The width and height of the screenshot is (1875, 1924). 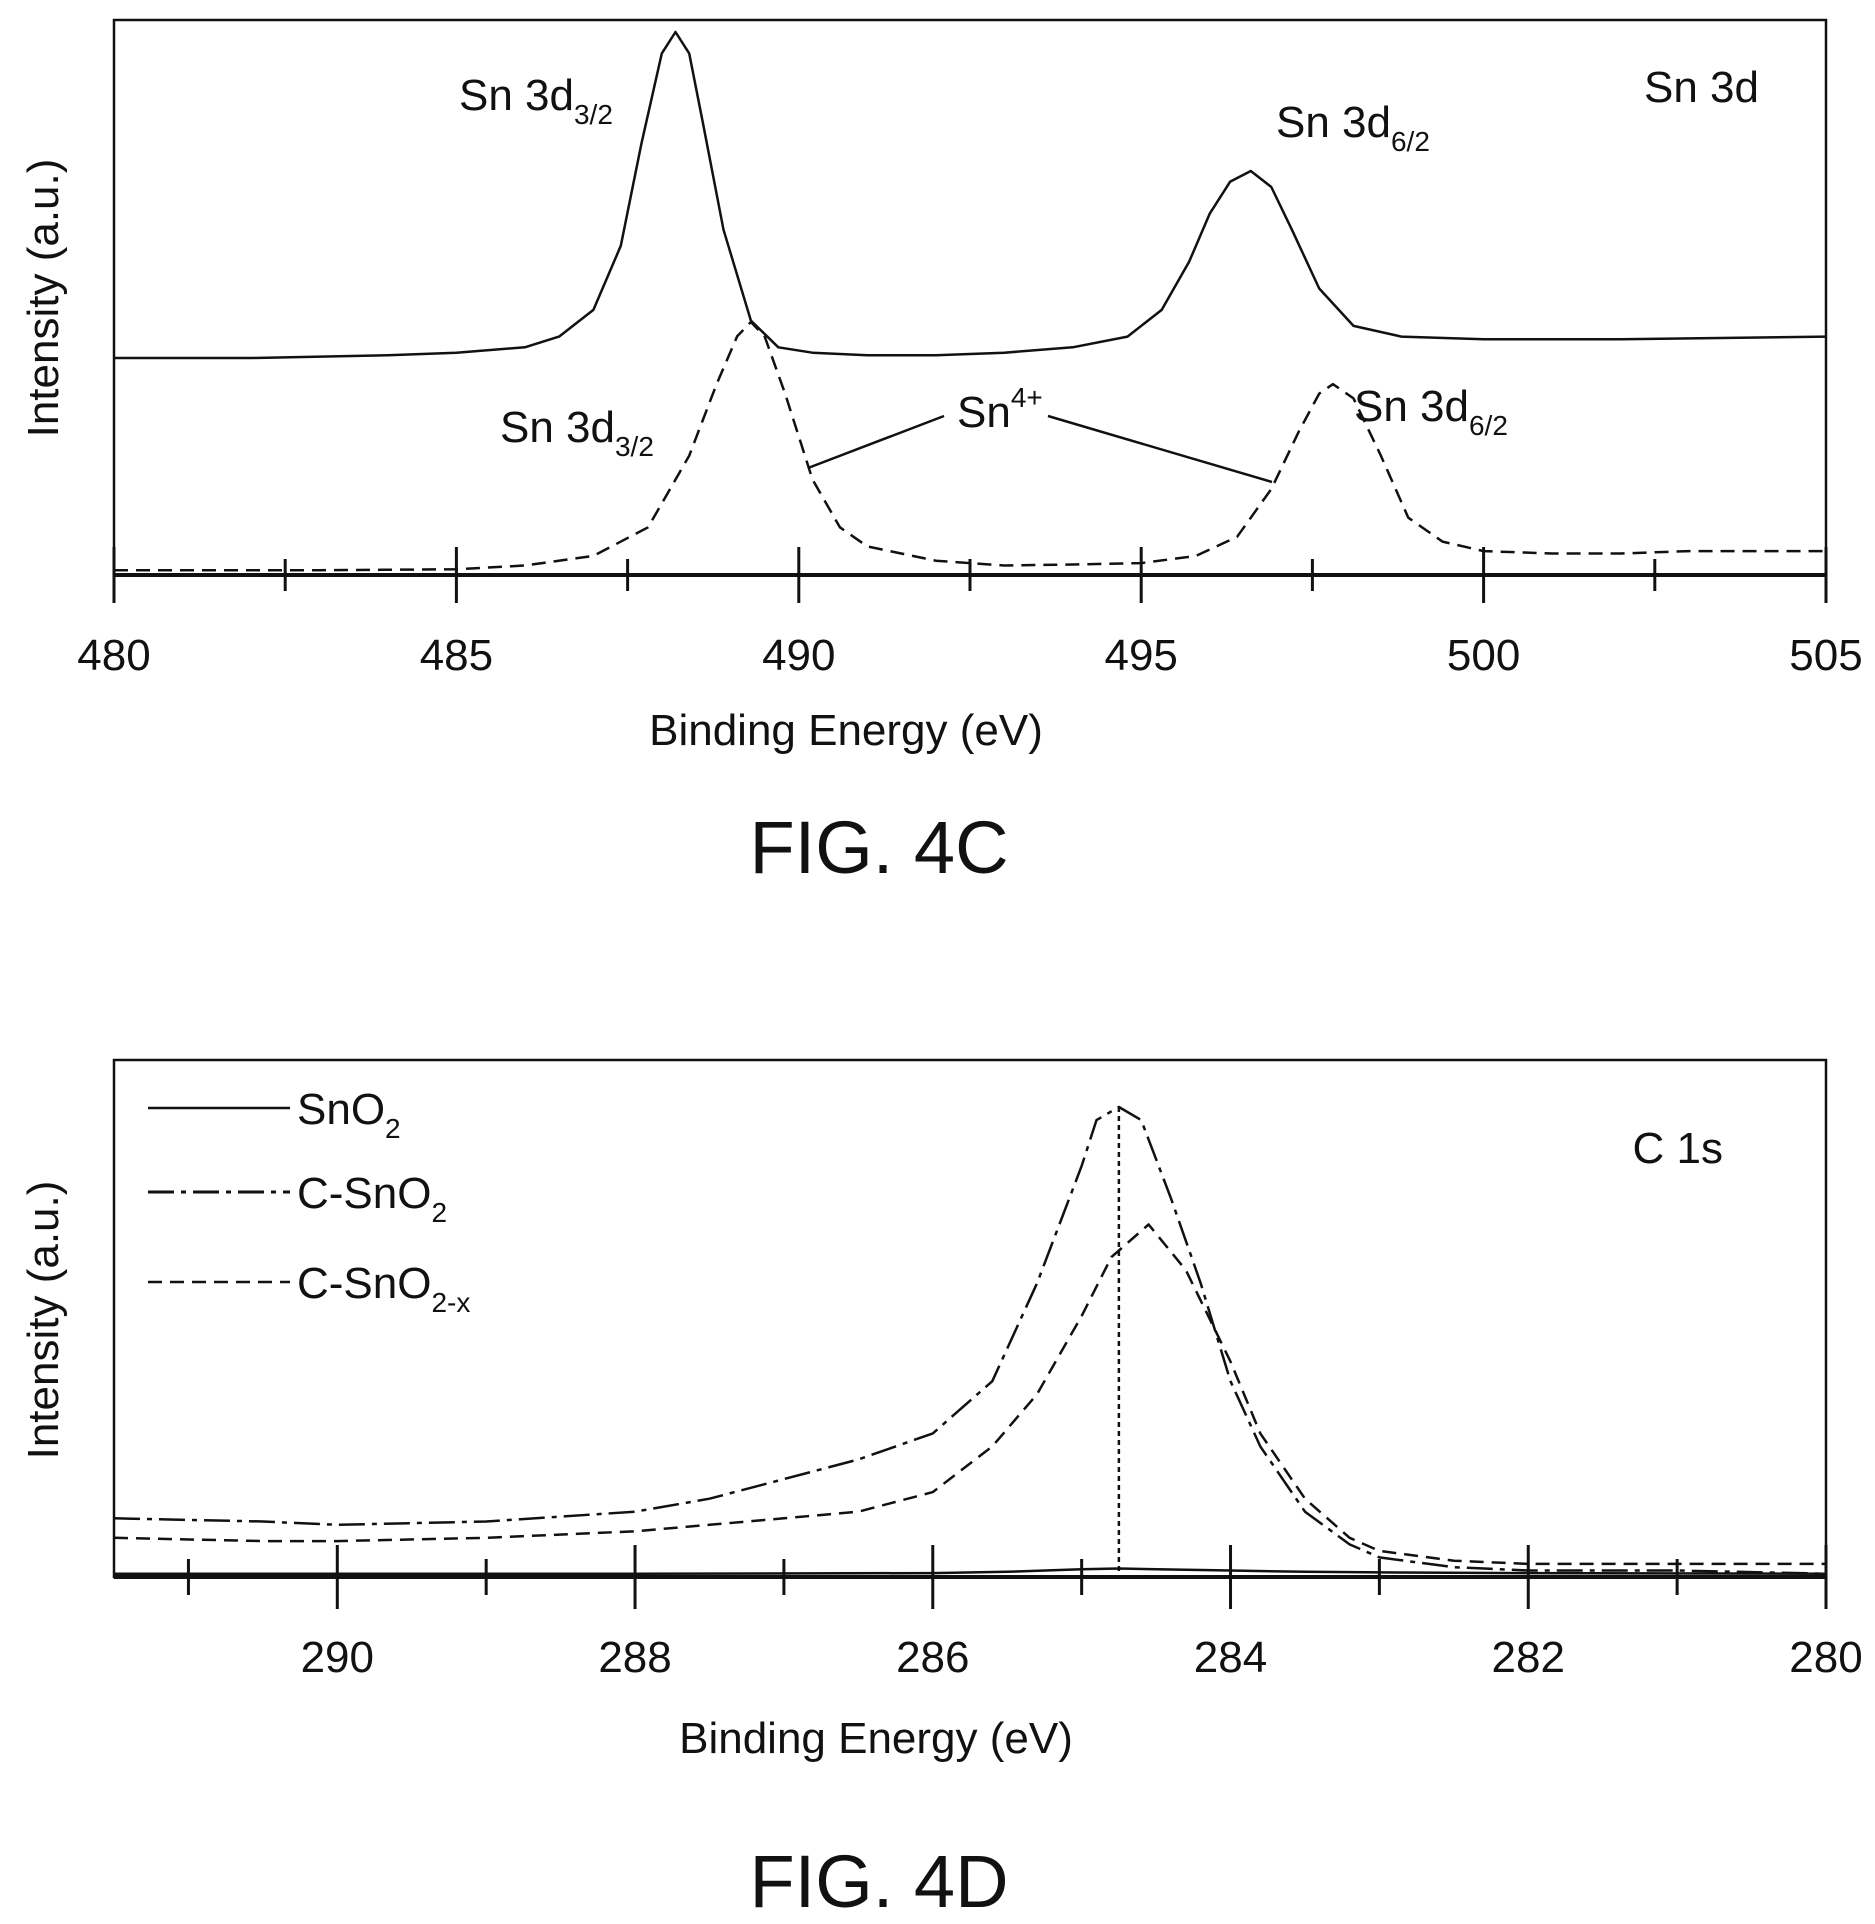 What do you see at coordinates (1160, 449) in the screenshot?
I see `sn4-leader-right` at bounding box center [1160, 449].